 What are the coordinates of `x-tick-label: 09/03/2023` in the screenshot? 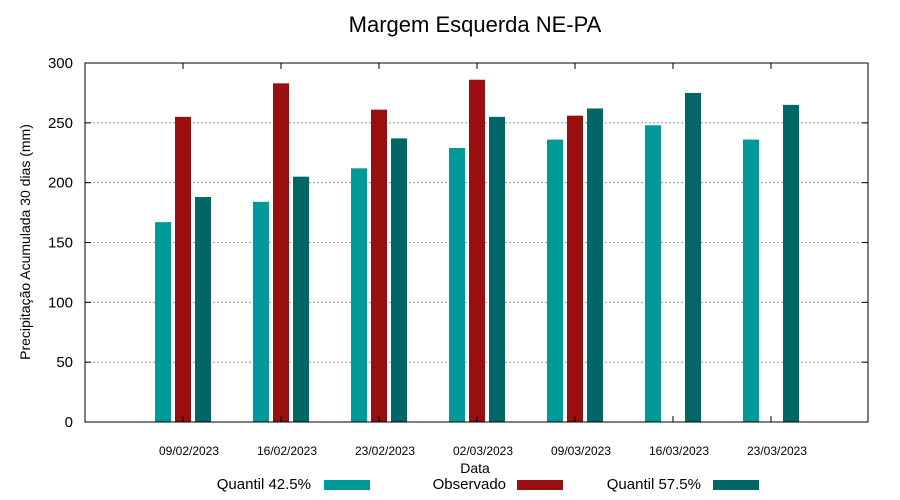 It's located at (581, 451).